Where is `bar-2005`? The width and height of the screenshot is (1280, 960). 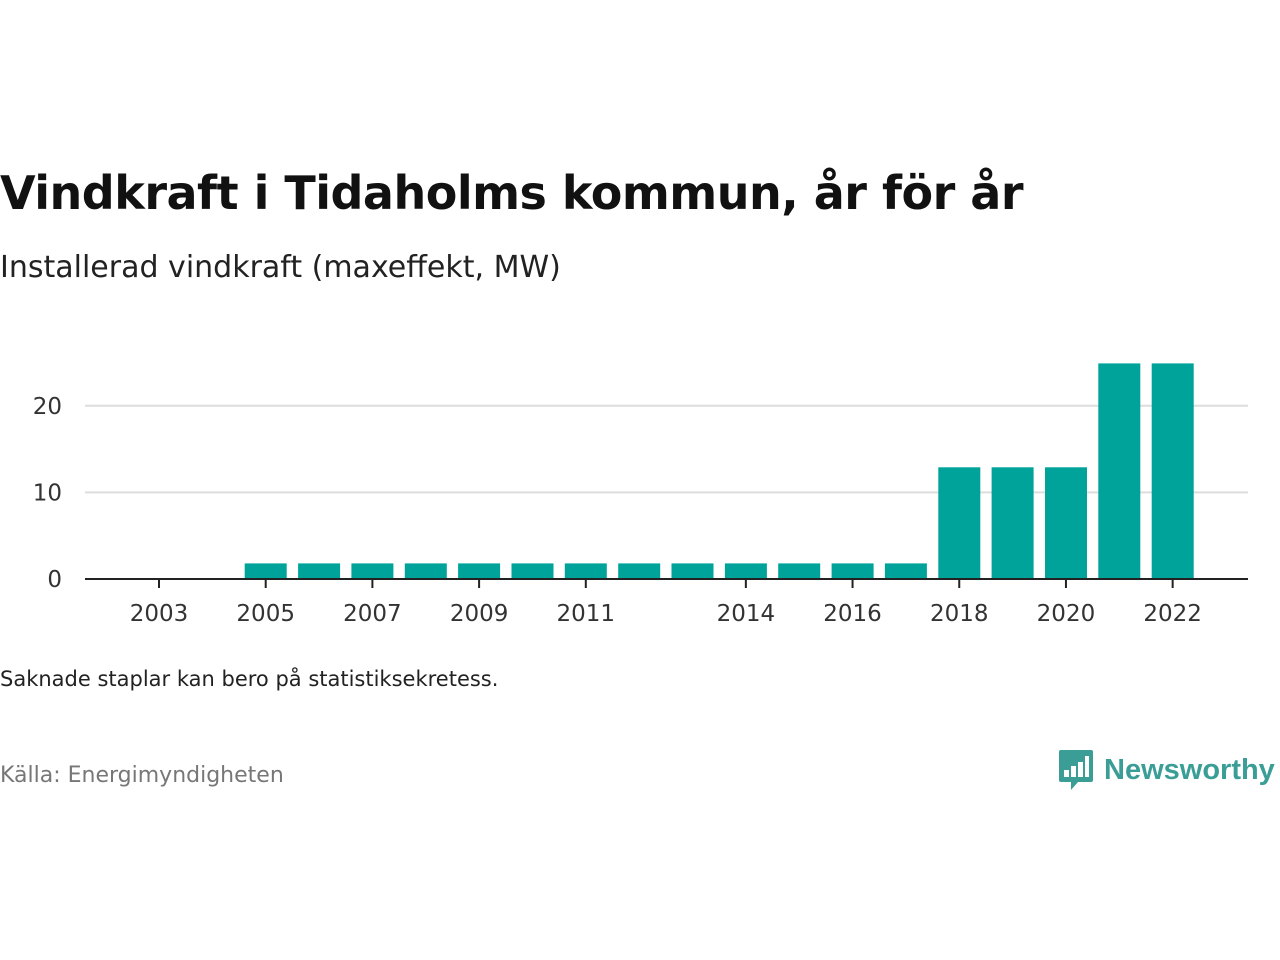 bar-2005 is located at coordinates (265, 571).